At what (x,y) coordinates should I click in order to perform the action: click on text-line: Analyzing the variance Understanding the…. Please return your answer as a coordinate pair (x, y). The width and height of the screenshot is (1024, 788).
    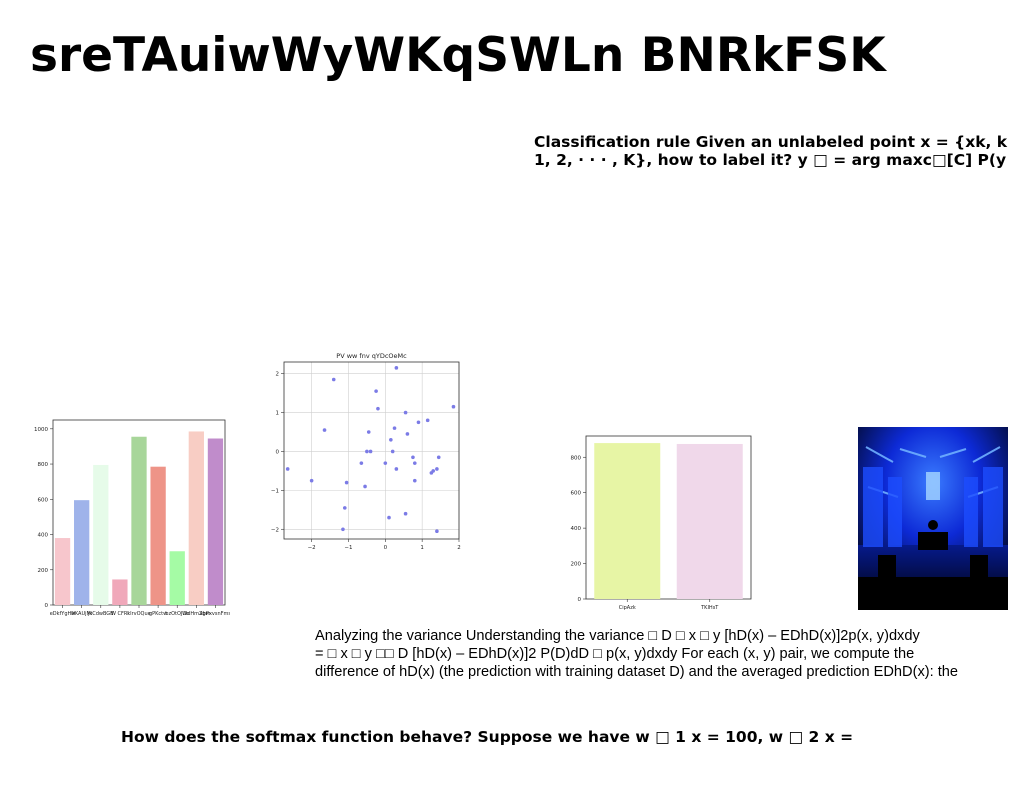
    Looking at the image, I should click on (617, 636).